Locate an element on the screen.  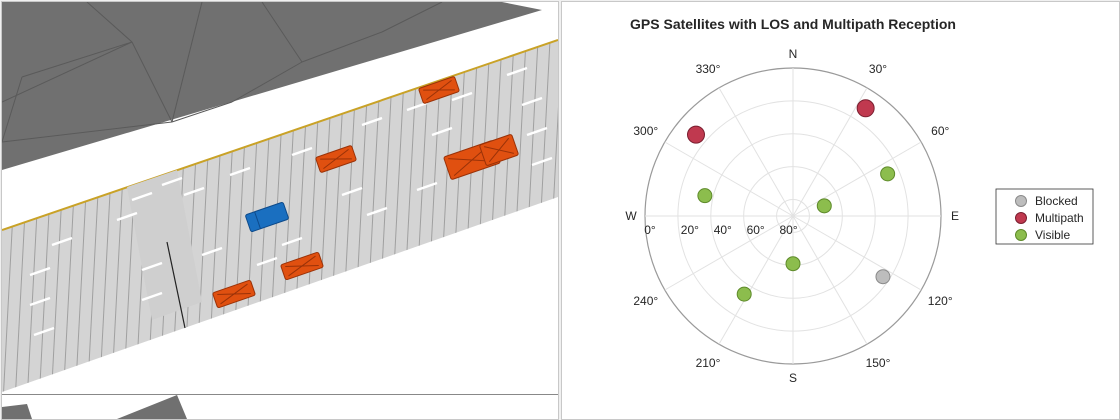
legend-label-multipath: Multipath is located at coordinates (1059, 218).